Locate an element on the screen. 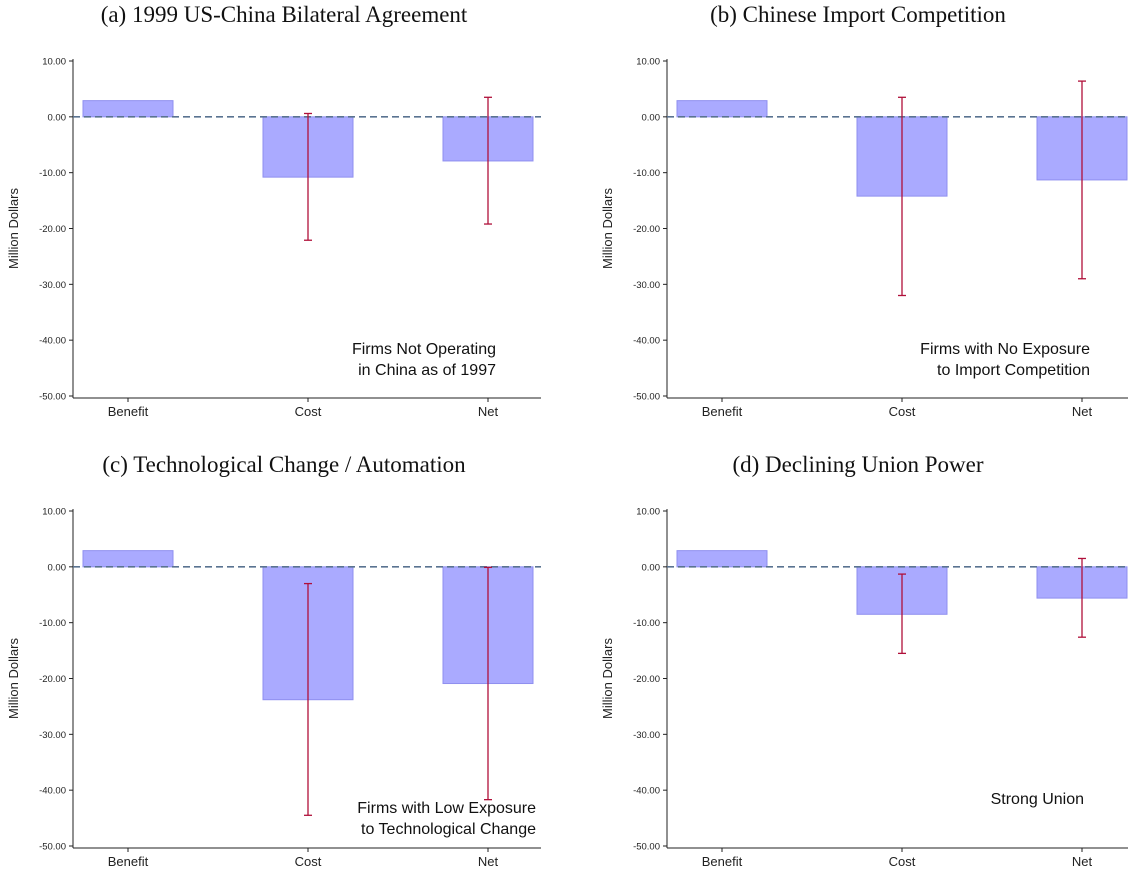 This screenshot has height=875, width=1128. panel-a-annotation-line: in China as of 1997 is located at coordinates (427, 370).